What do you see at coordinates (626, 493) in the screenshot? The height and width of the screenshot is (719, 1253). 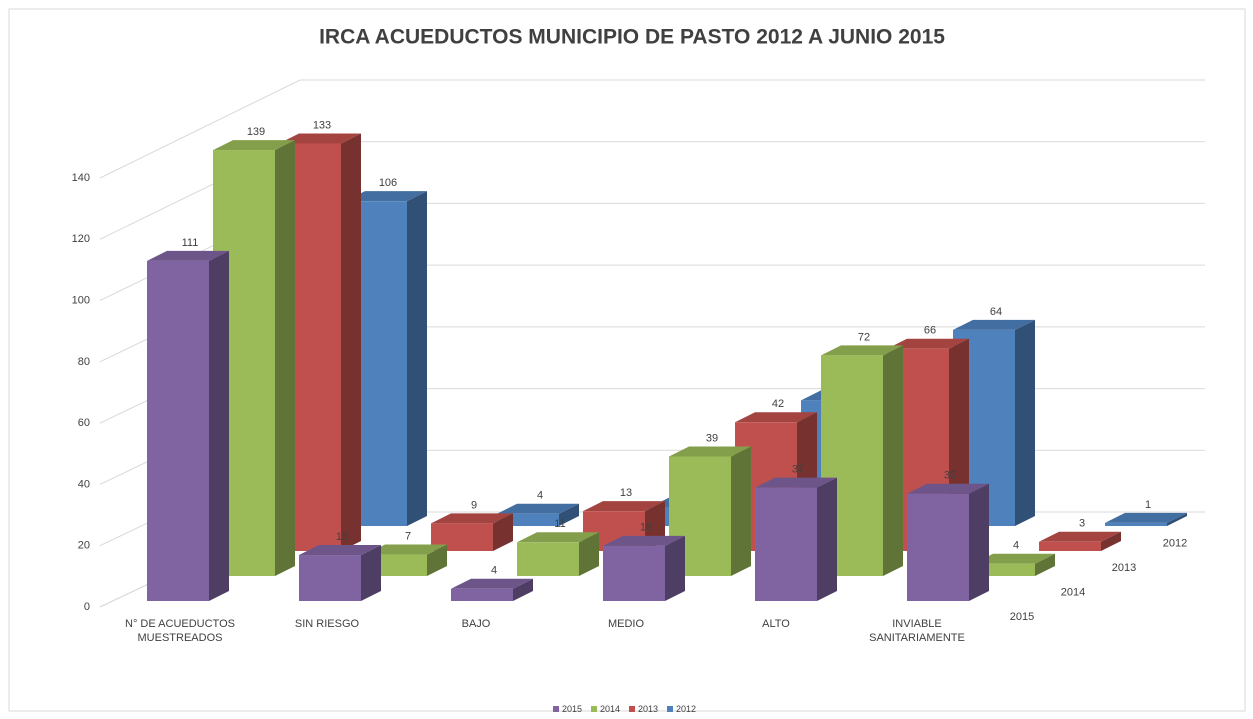 I see `value-label: 13` at bounding box center [626, 493].